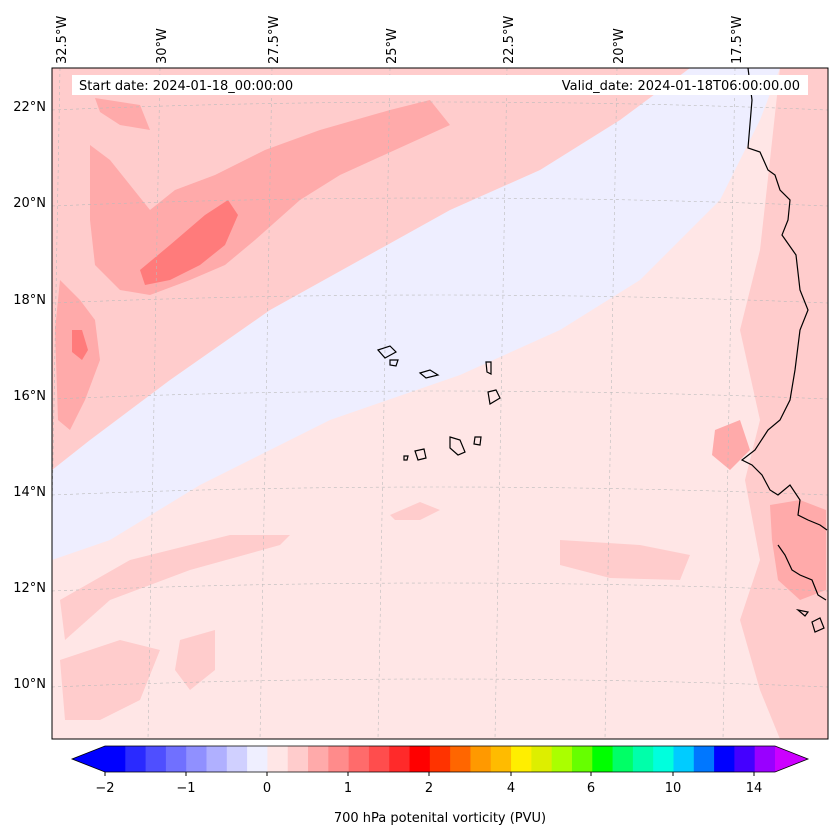 This screenshot has width=837, height=836. What do you see at coordinates (429, 374) in the screenshot?
I see `island-sao-nicolau` at bounding box center [429, 374].